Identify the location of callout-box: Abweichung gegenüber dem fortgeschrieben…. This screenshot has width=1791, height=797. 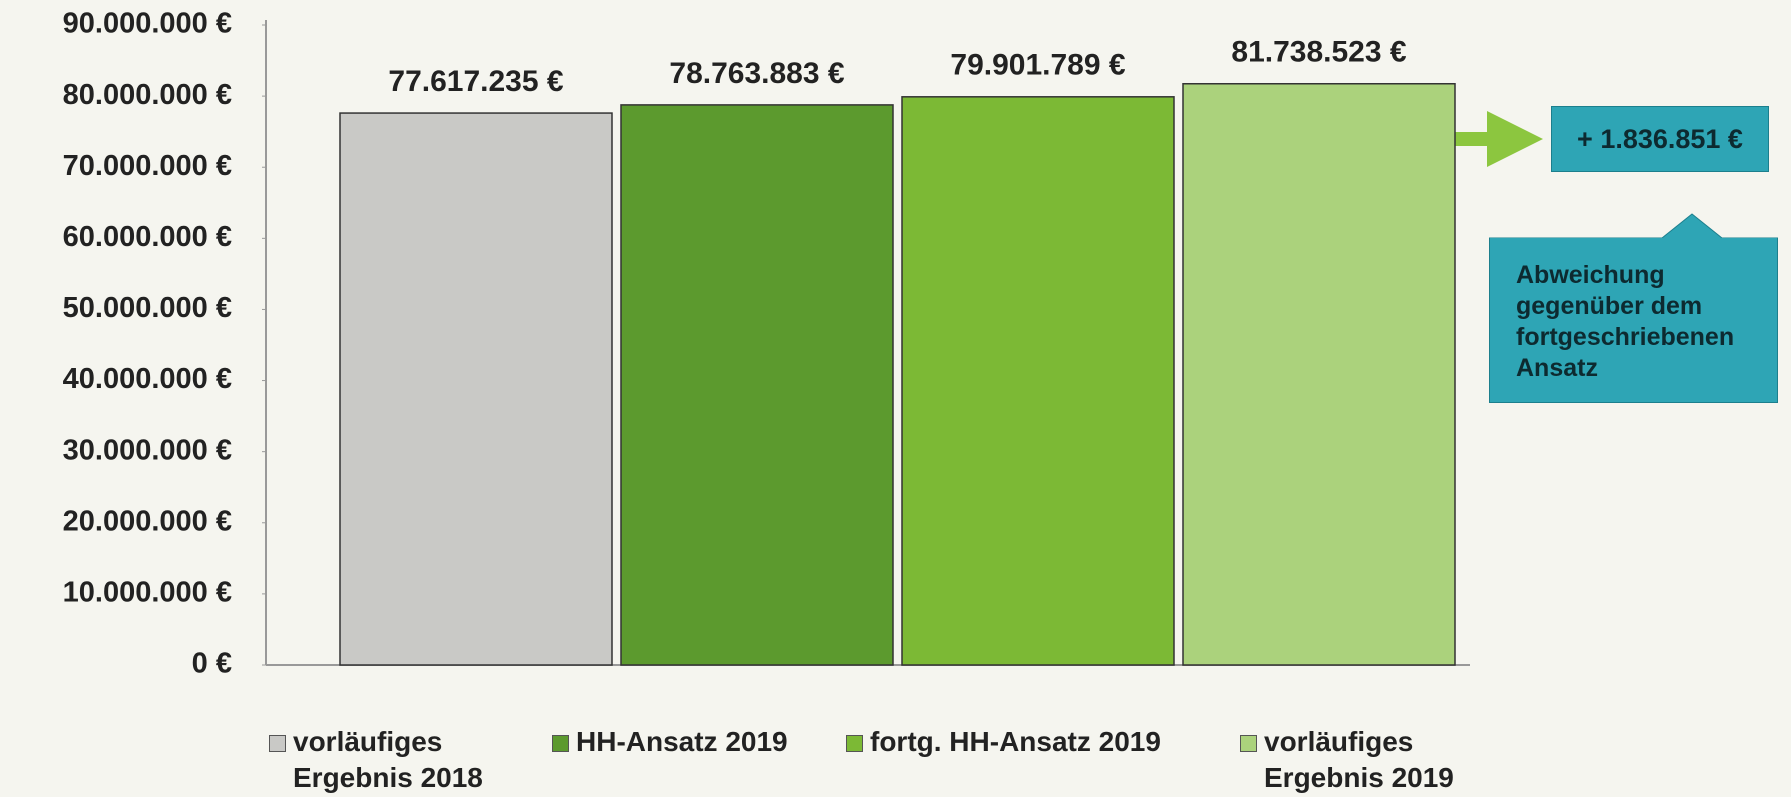
(1633, 320).